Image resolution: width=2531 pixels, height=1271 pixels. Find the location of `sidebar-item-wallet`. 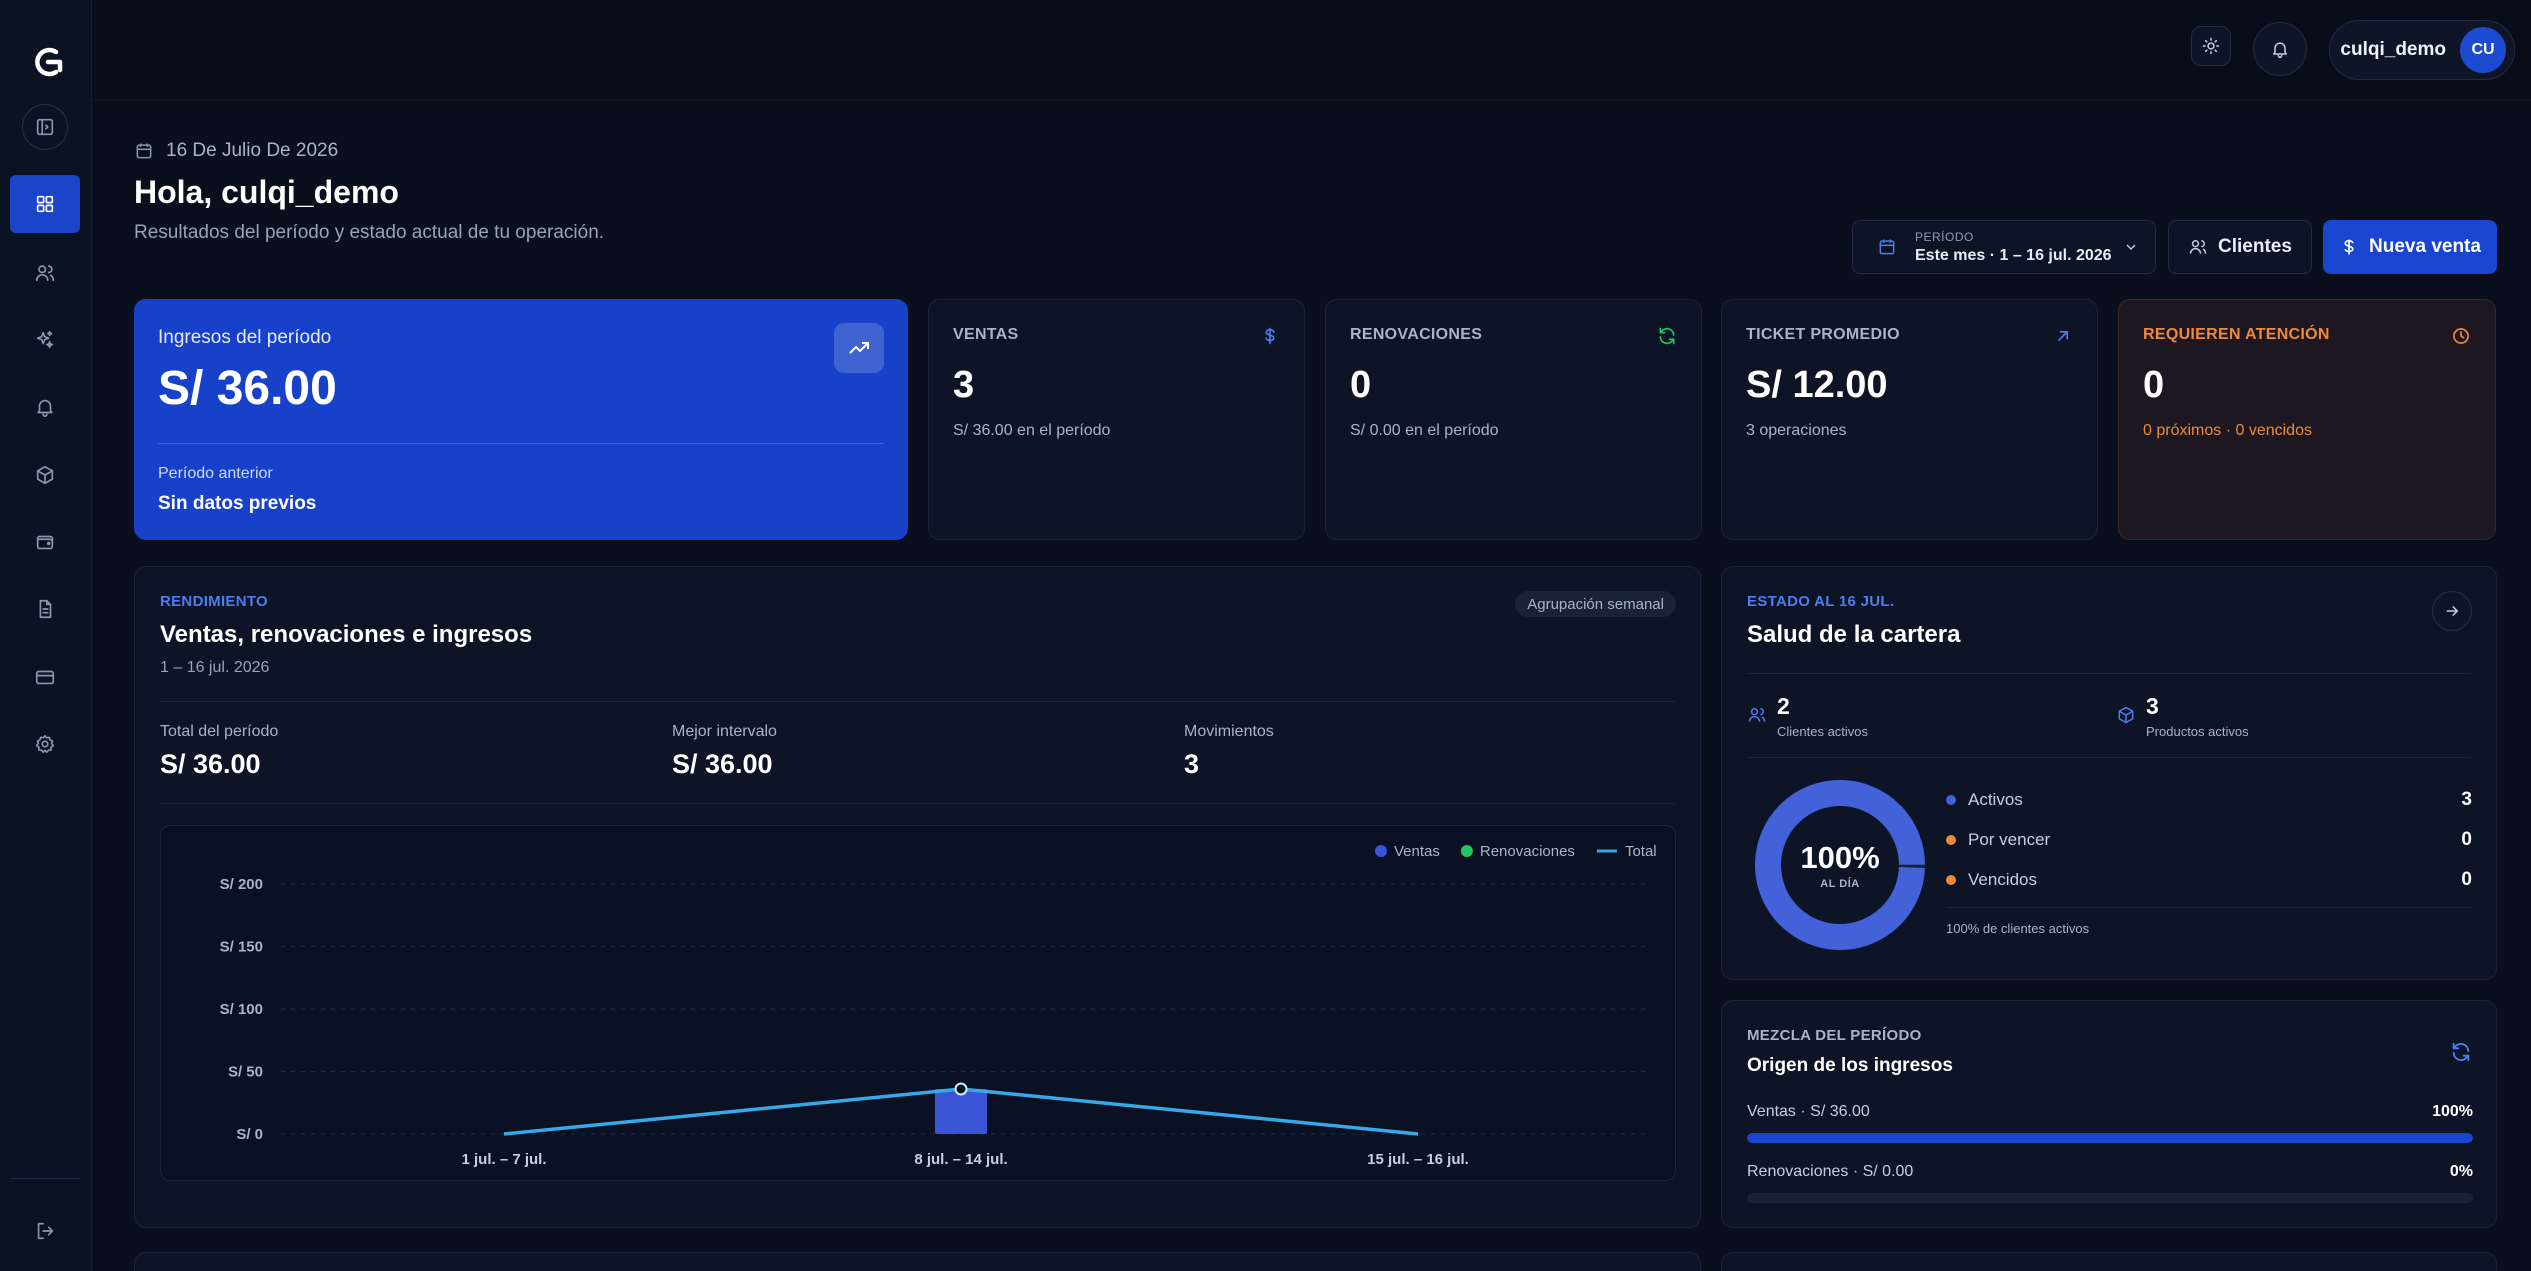

sidebar-item-wallet is located at coordinates (45, 542).